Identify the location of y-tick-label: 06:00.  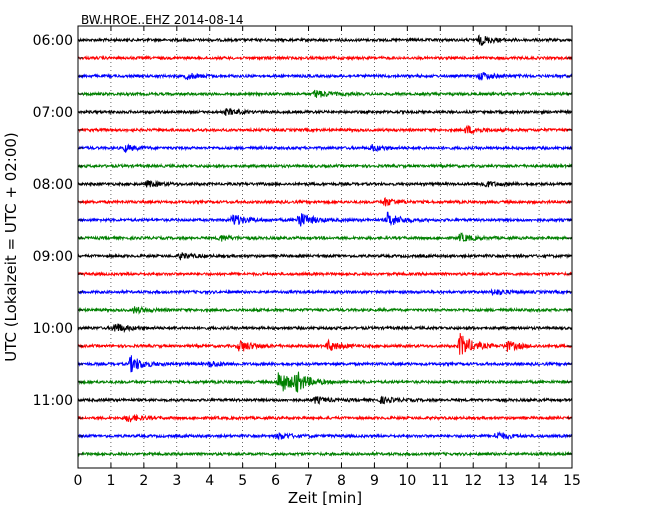
(53, 41).